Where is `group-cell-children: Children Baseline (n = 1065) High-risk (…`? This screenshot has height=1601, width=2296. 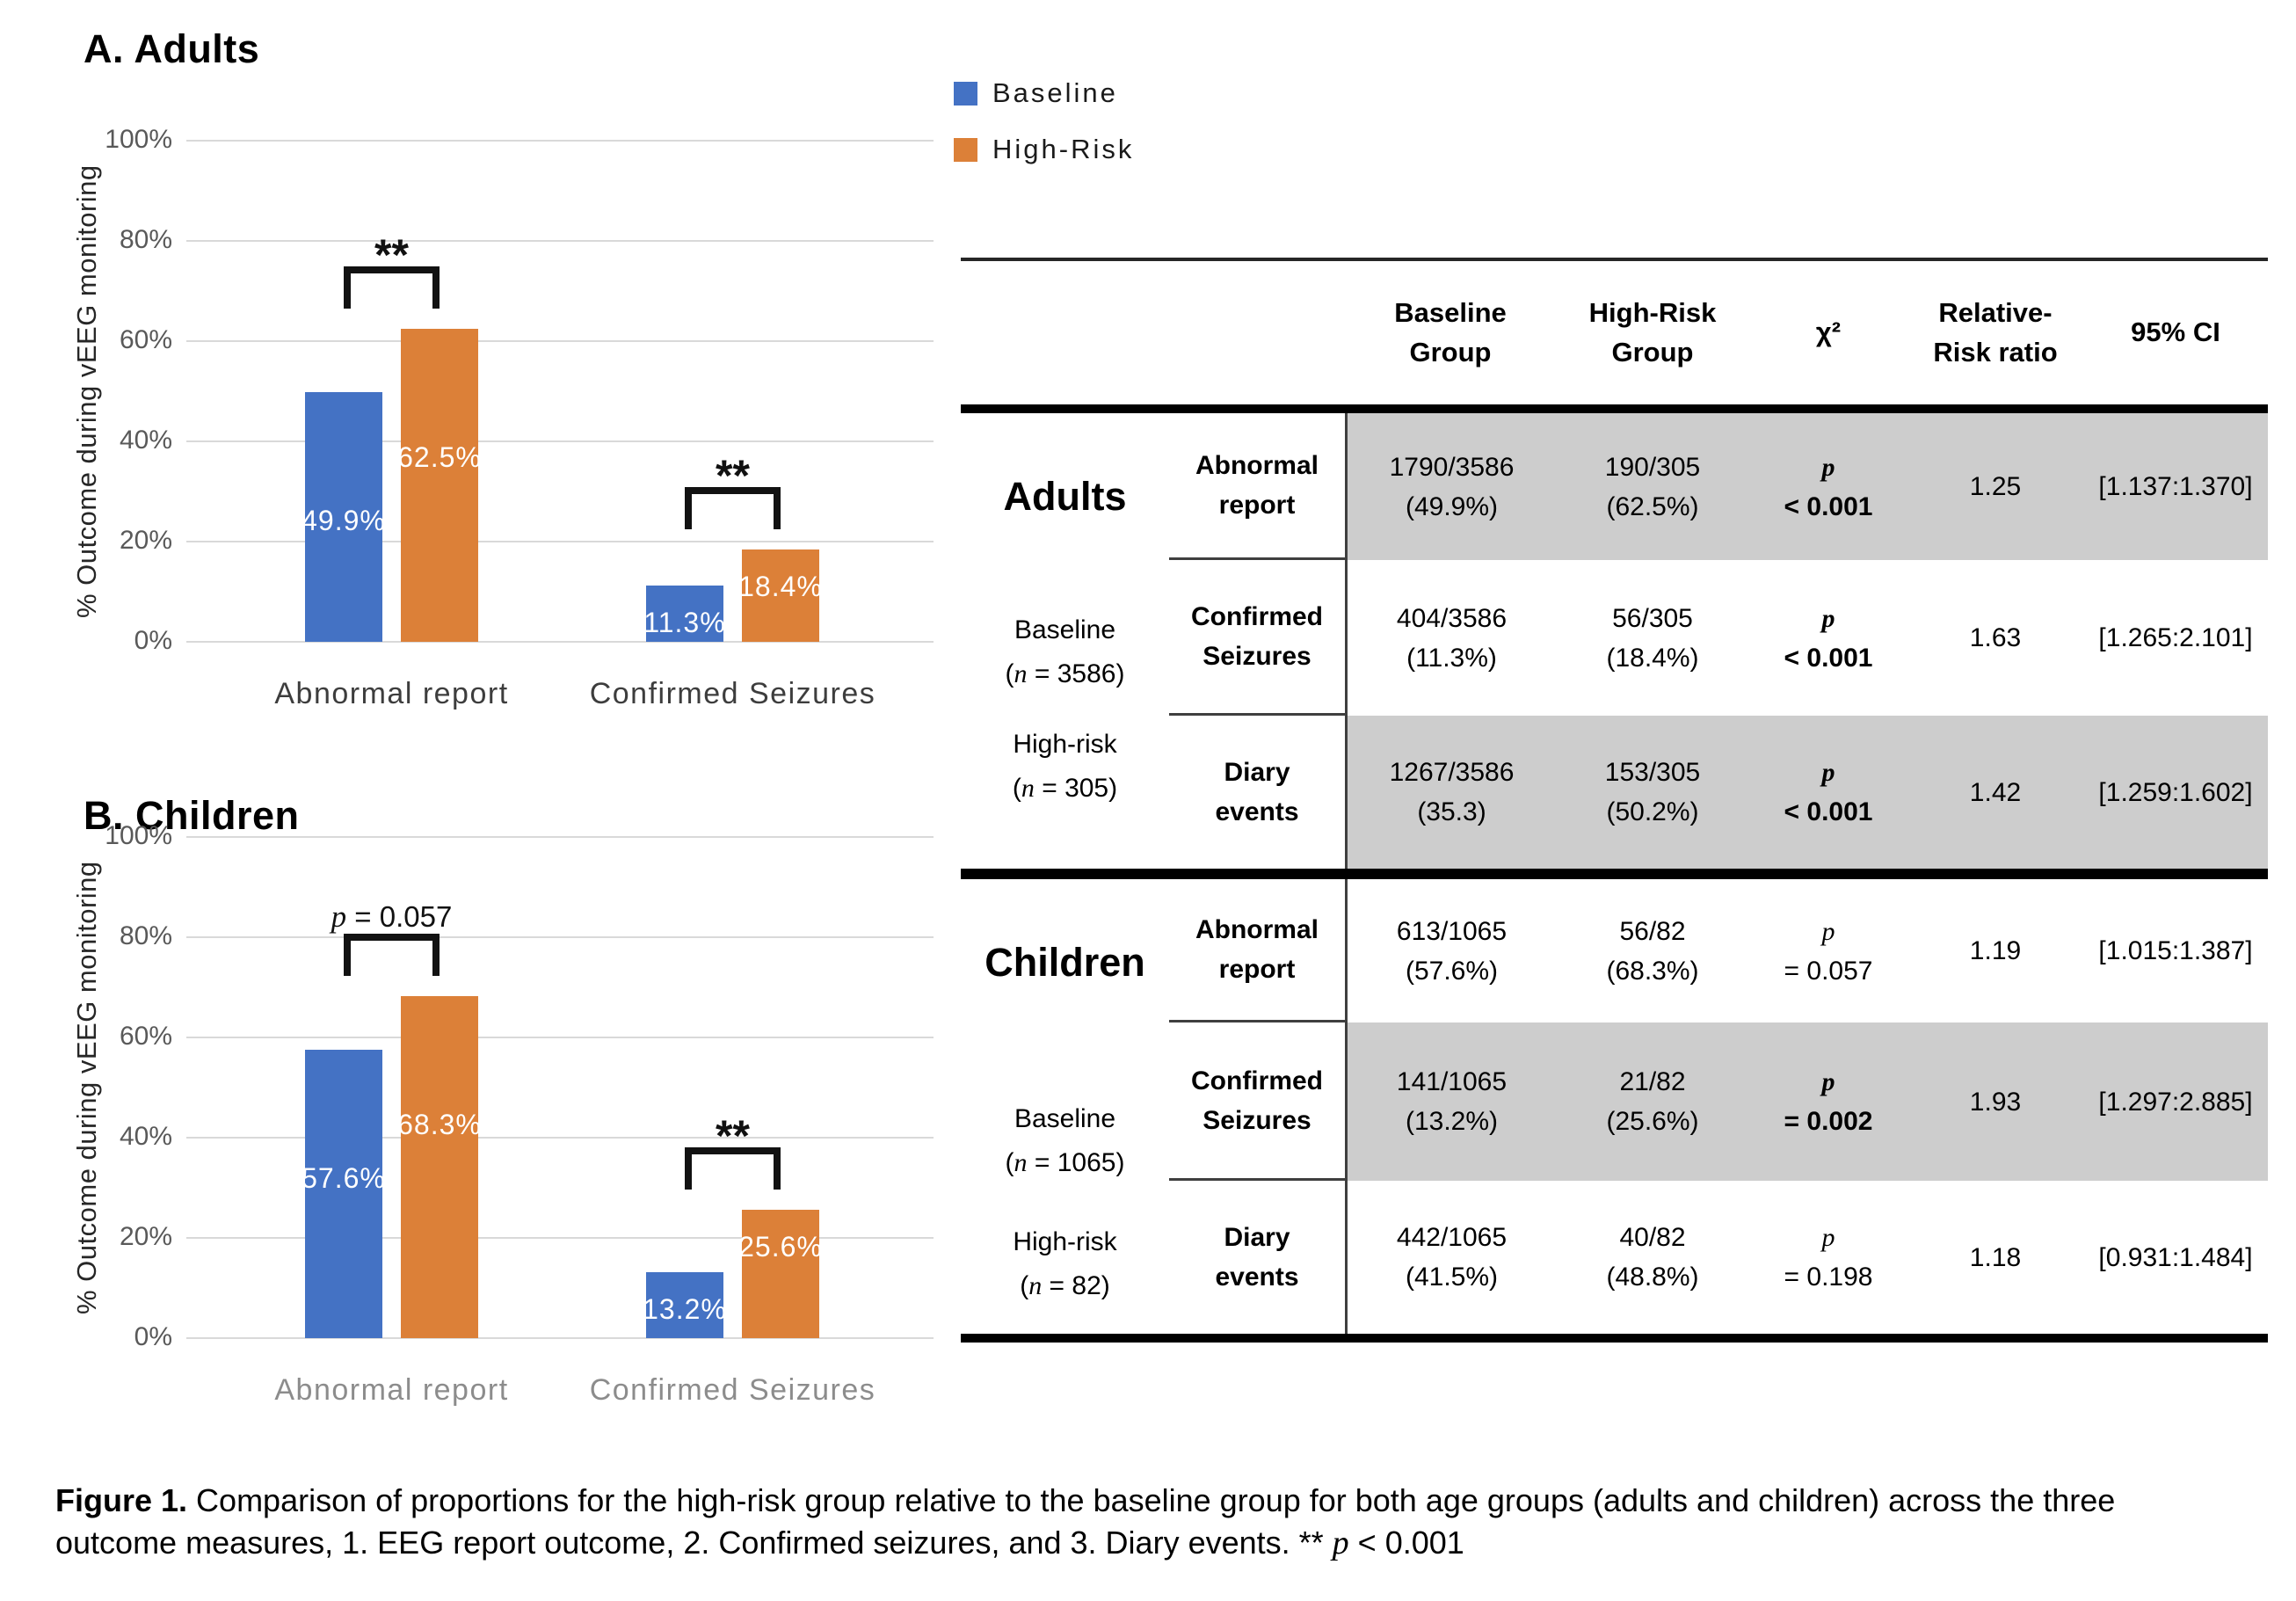 group-cell-children: Children Baseline (n = 1065) High-risk (… is located at coordinates (1065, 1107).